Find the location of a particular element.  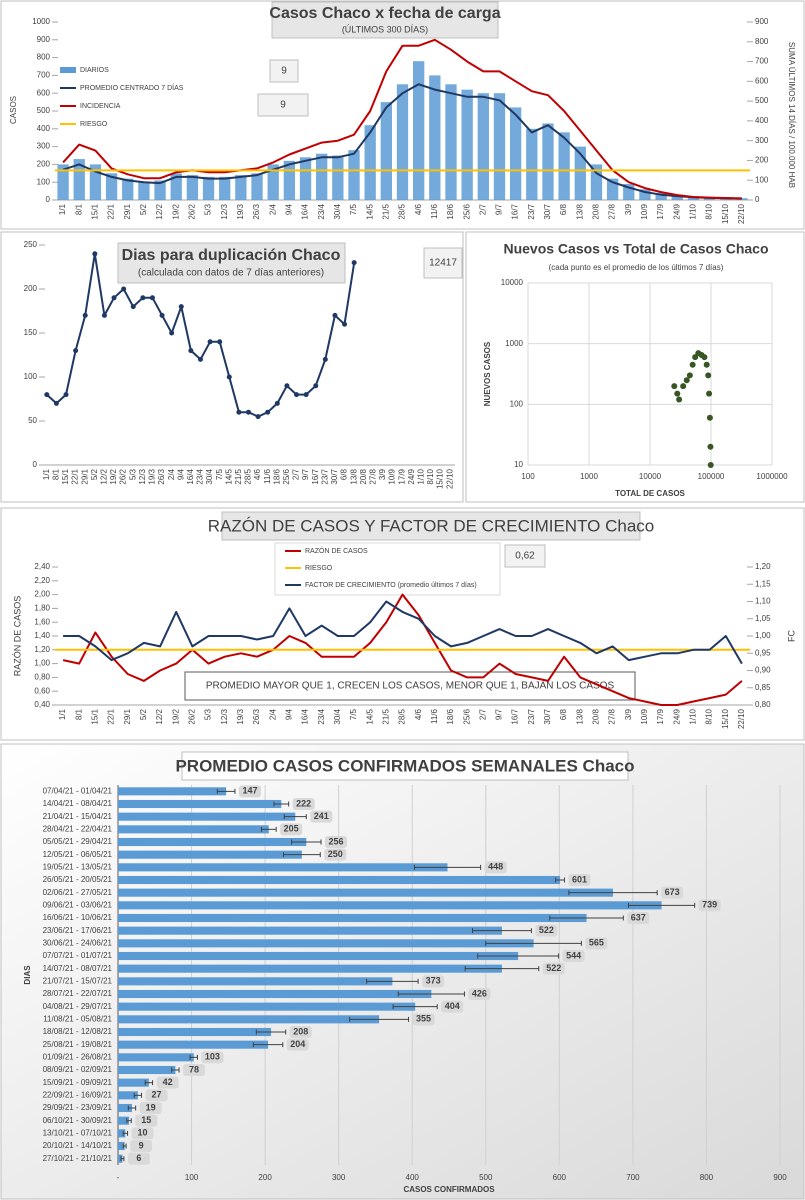

y2-tick-label: 1,20 is located at coordinates (763, 566).